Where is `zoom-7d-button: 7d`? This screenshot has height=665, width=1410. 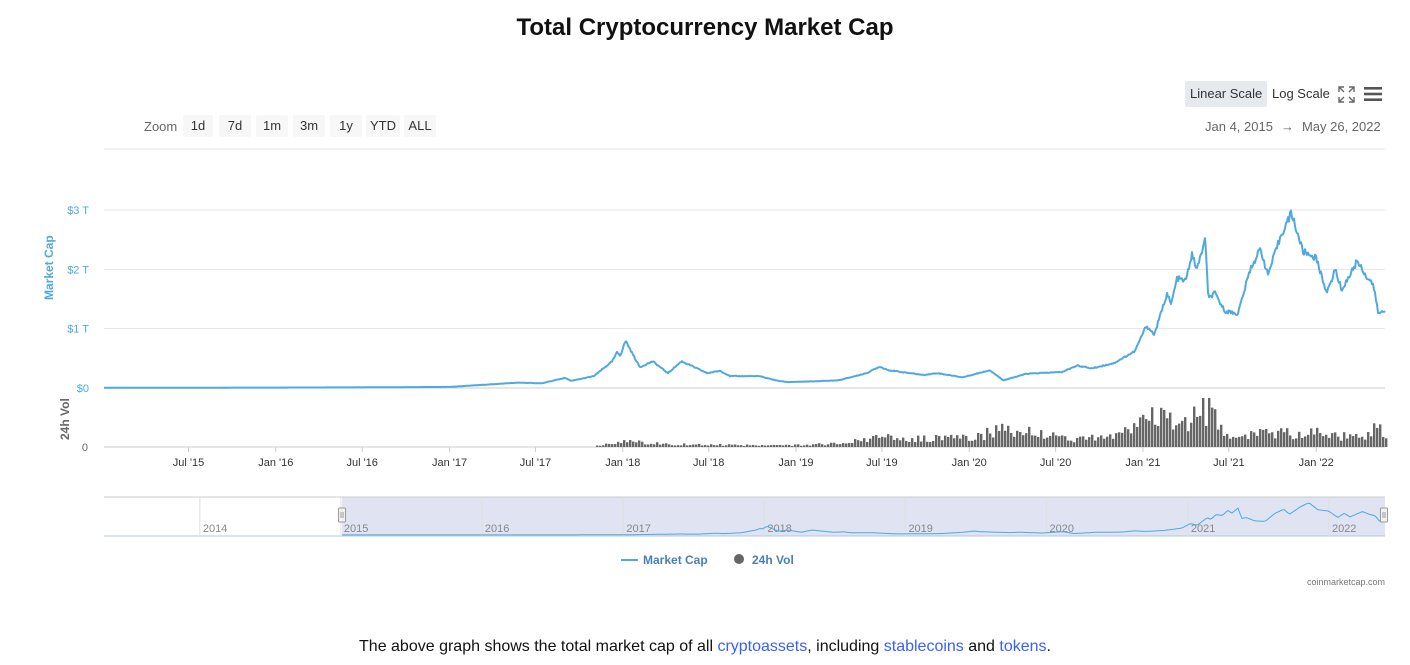
zoom-7d-button: 7d is located at coordinates (235, 126).